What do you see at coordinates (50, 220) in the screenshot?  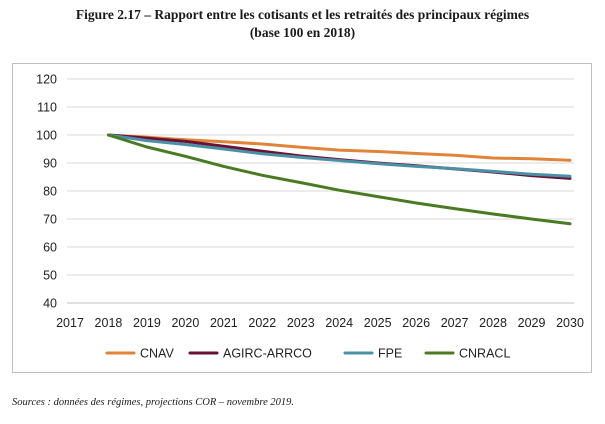 I see `y-tick-label-70: 70` at bounding box center [50, 220].